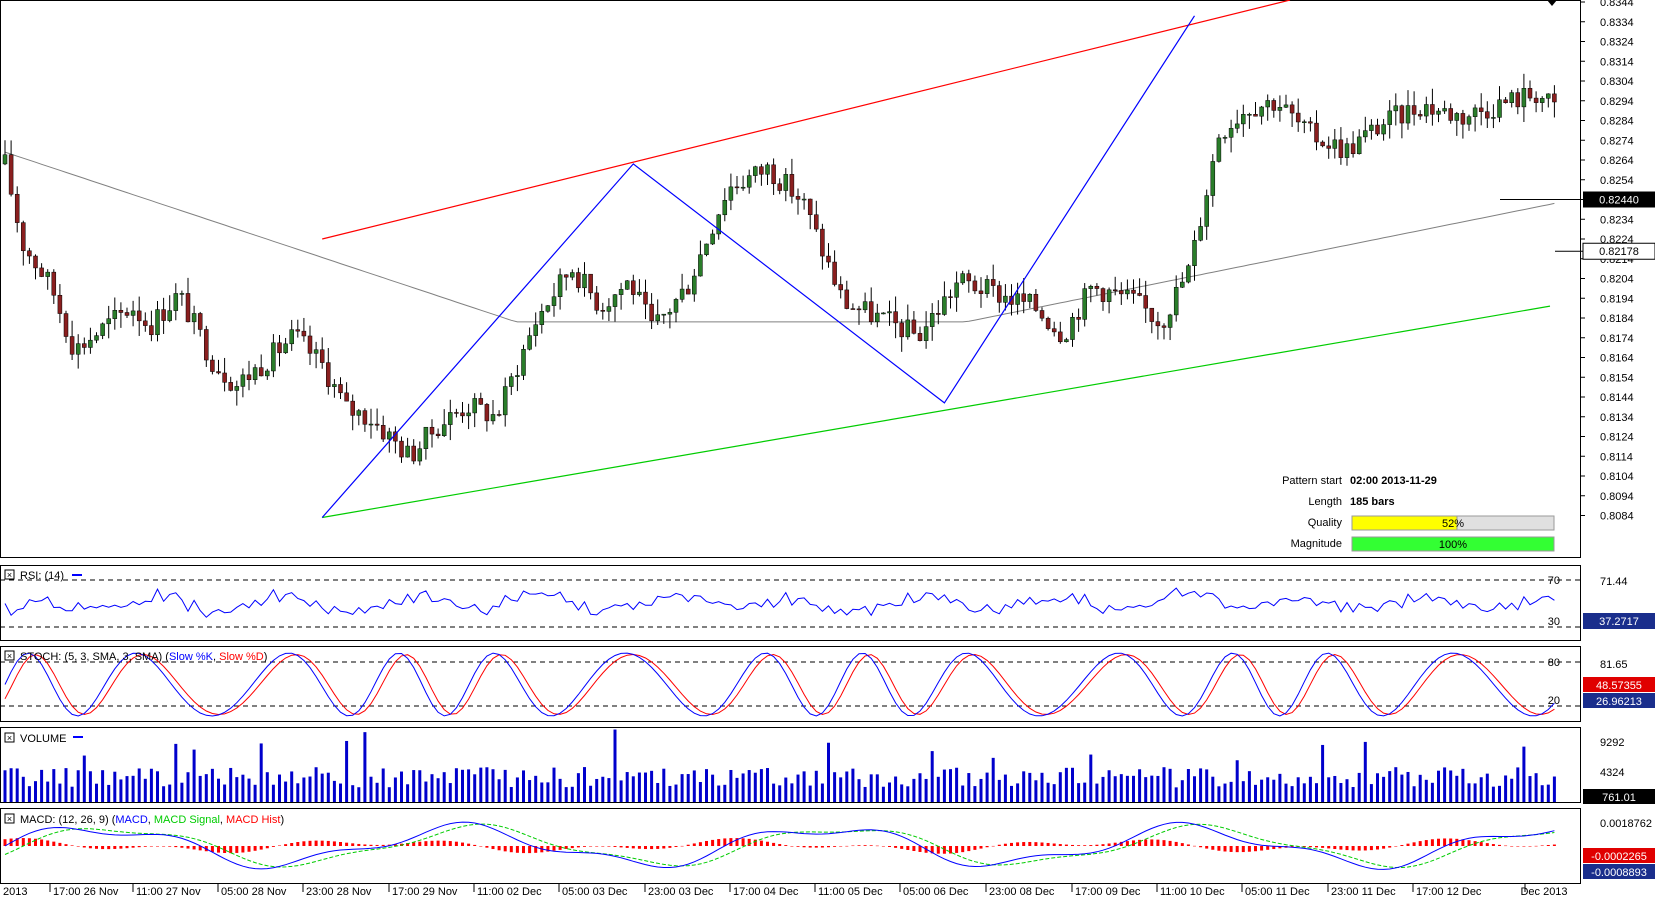 The height and width of the screenshot is (897, 1655). Describe the element at coordinates (1612, 743) in the screenshot. I see `volume-axis-tick-high: 9292` at that location.